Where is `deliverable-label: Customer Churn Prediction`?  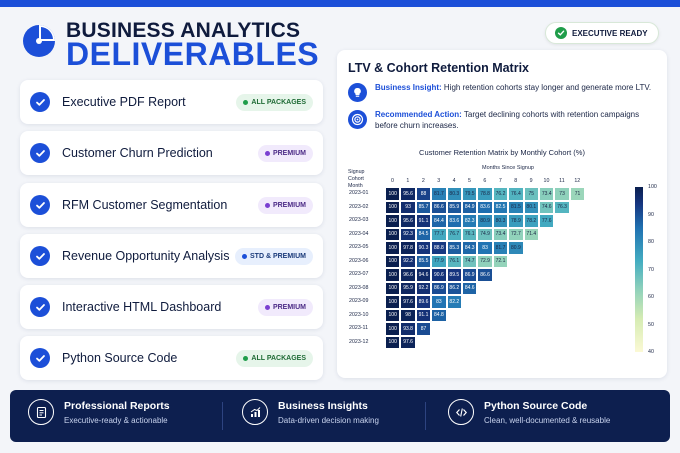
deliverable-label: Customer Churn Prediction is located at coordinates (137, 153).